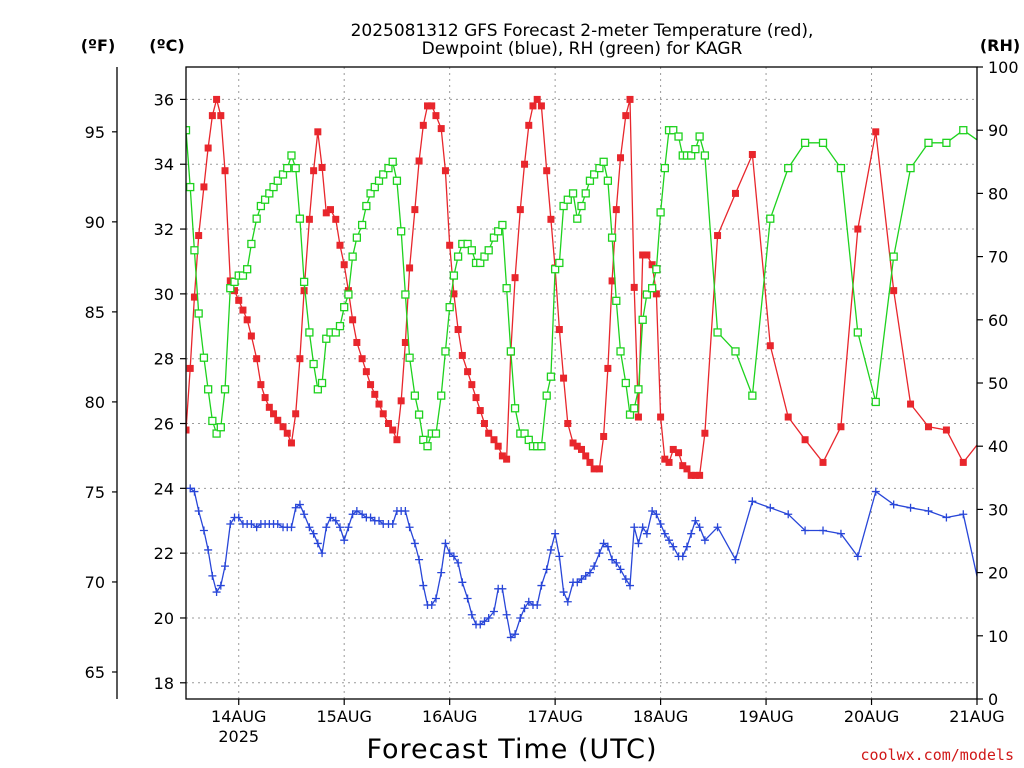 Image resolution: width=1024 pixels, height=768 pixels. Describe the element at coordinates (998, 383) in the screenshot. I see `rh-tick-label: 50` at that location.